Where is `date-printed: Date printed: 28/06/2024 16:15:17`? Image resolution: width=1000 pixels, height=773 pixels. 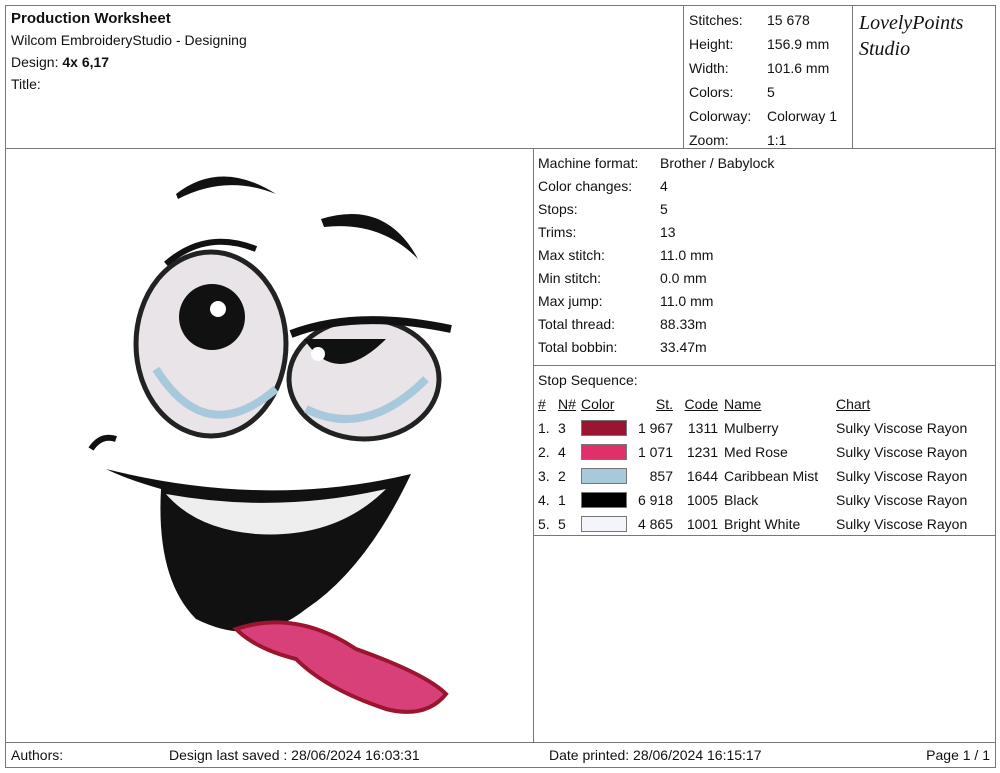
date-printed: Date printed: 28/06/2024 16:15:17 is located at coordinates (655, 755).